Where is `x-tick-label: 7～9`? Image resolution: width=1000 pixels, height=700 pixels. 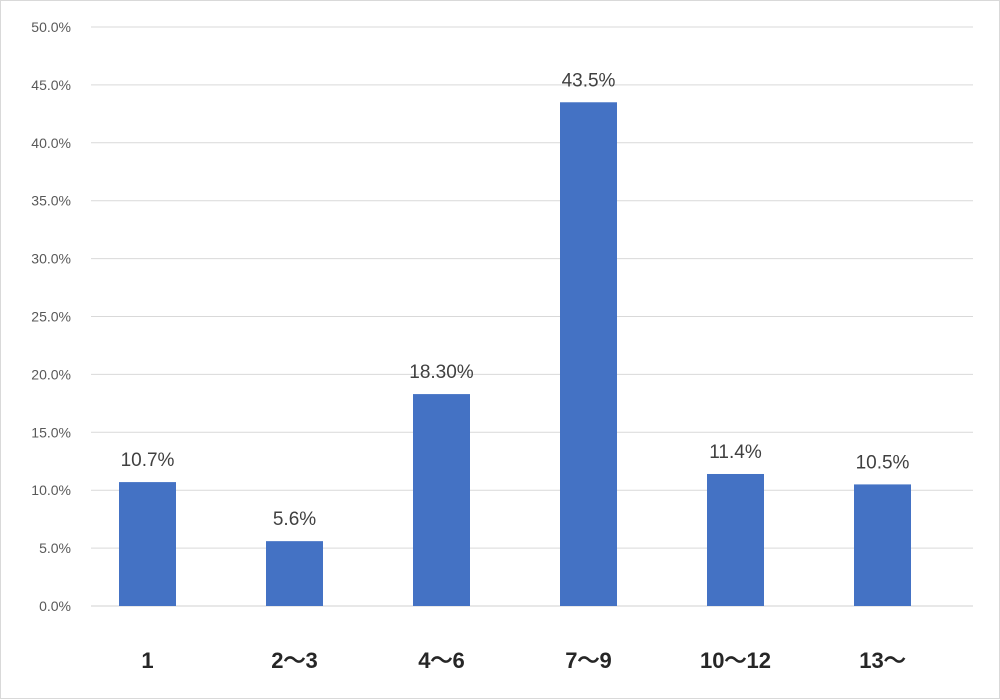
x-tick-label: 7～9 is located at coordinates (588, 660).